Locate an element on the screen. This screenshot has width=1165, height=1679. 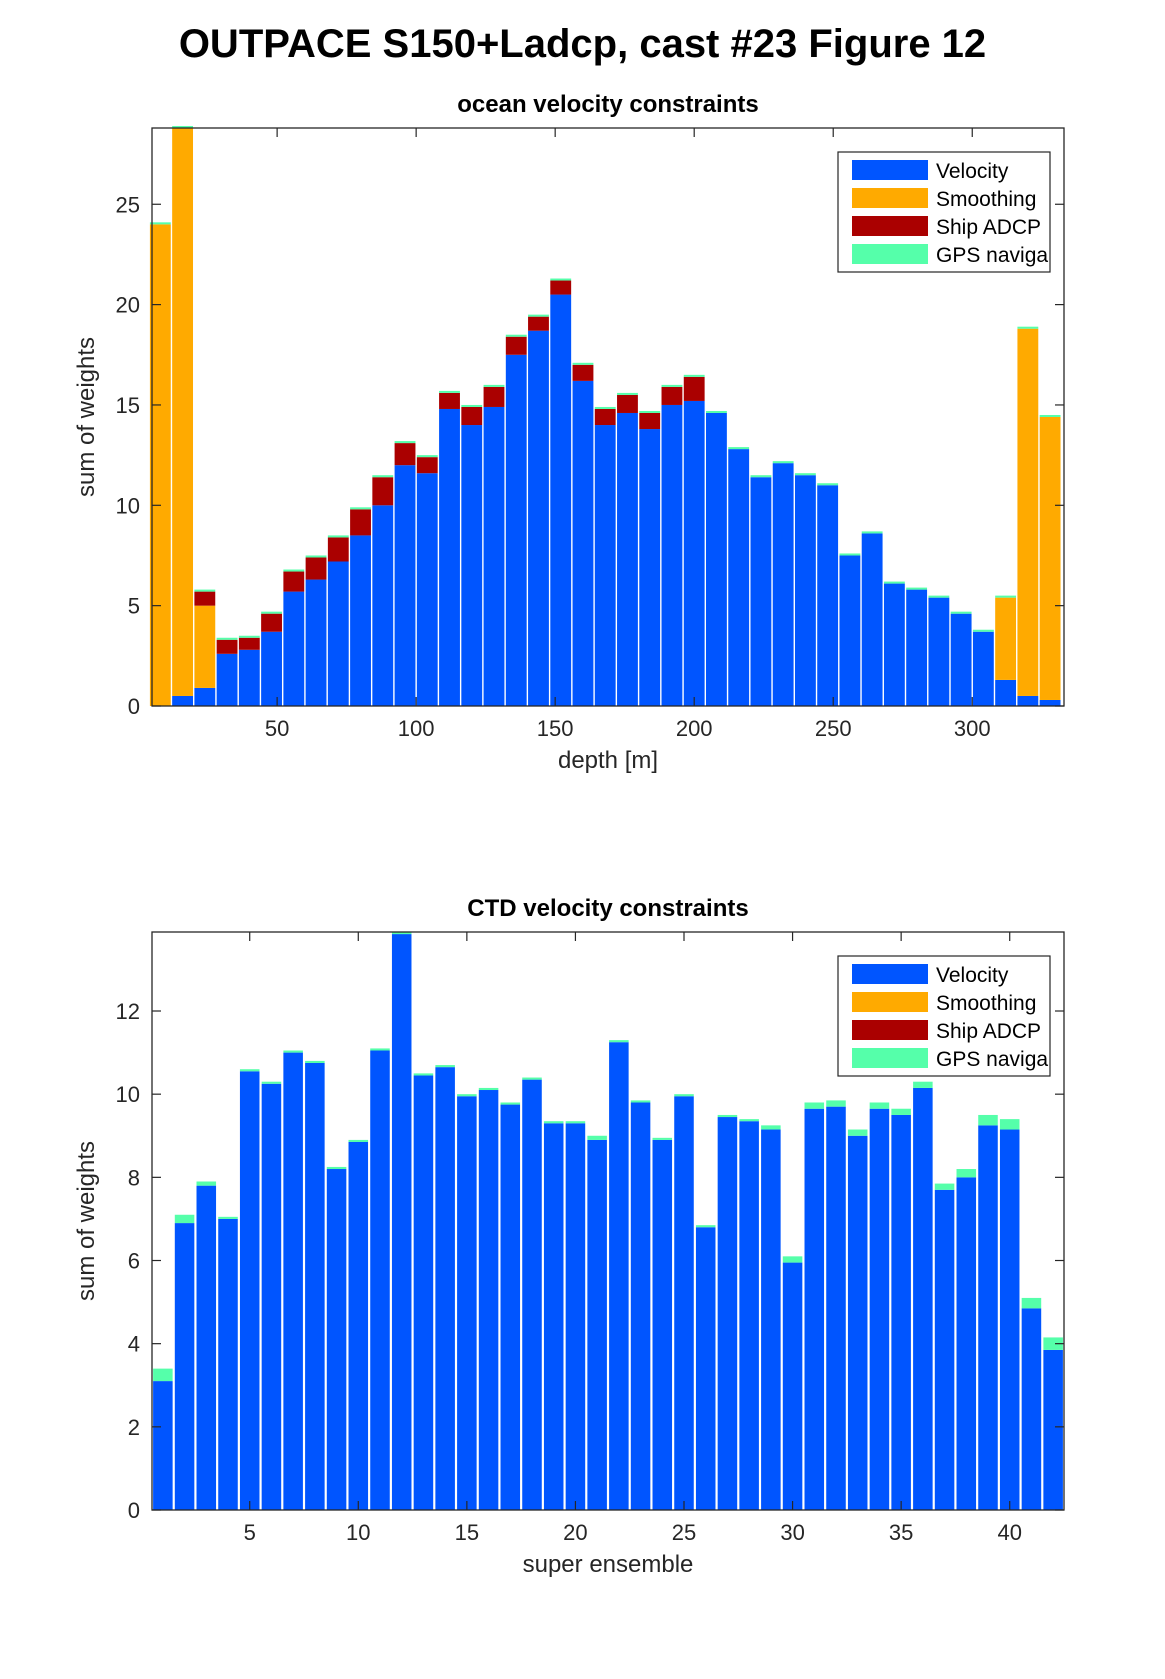
legend: Velocity Smoothing Ship ADCP GPS naviga is located at coordinates (944, 212).